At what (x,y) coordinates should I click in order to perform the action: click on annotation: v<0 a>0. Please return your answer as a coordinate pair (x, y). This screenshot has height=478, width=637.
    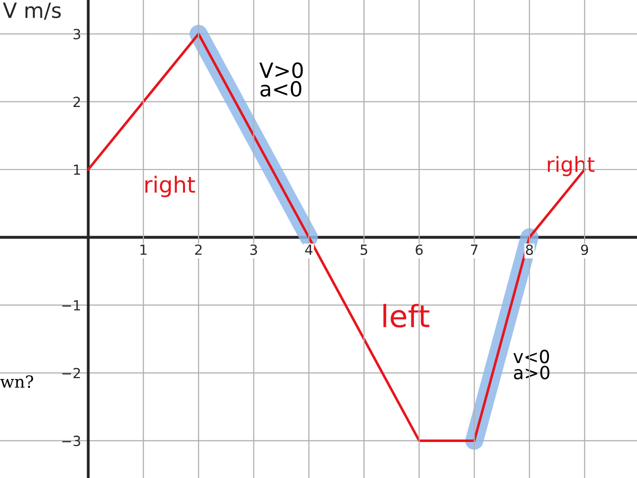
    Looking at the image, I should click on (531, 365).